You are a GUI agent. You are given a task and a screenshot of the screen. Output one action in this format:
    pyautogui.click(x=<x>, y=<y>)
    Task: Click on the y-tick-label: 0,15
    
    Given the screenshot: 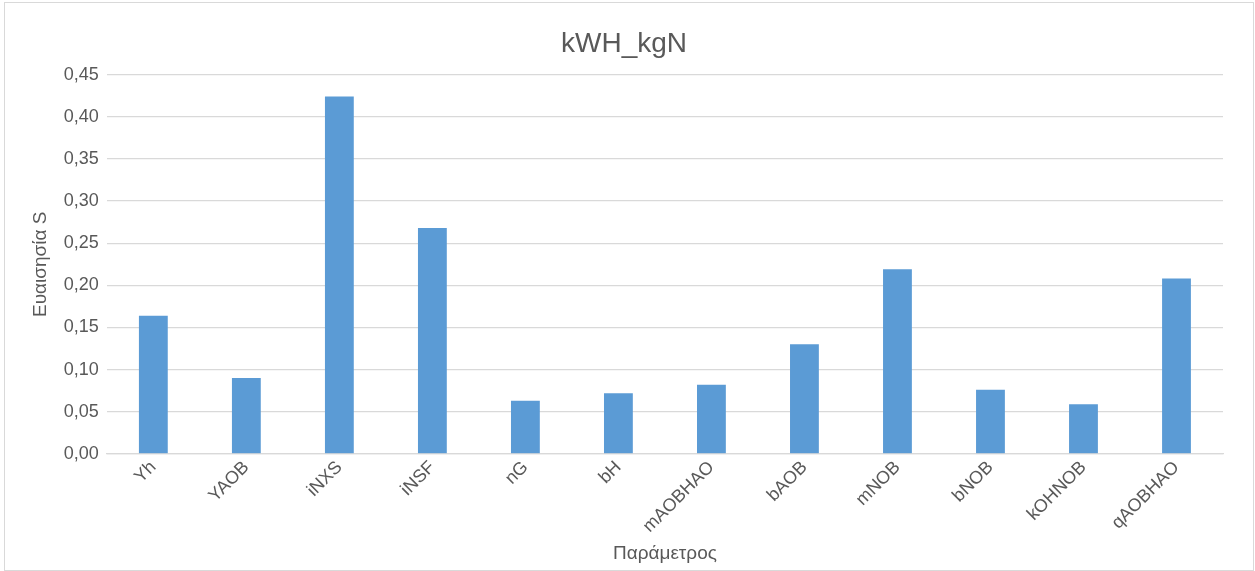 What is the action you would take?
    pyautogui.click(x=81, y=326)
    